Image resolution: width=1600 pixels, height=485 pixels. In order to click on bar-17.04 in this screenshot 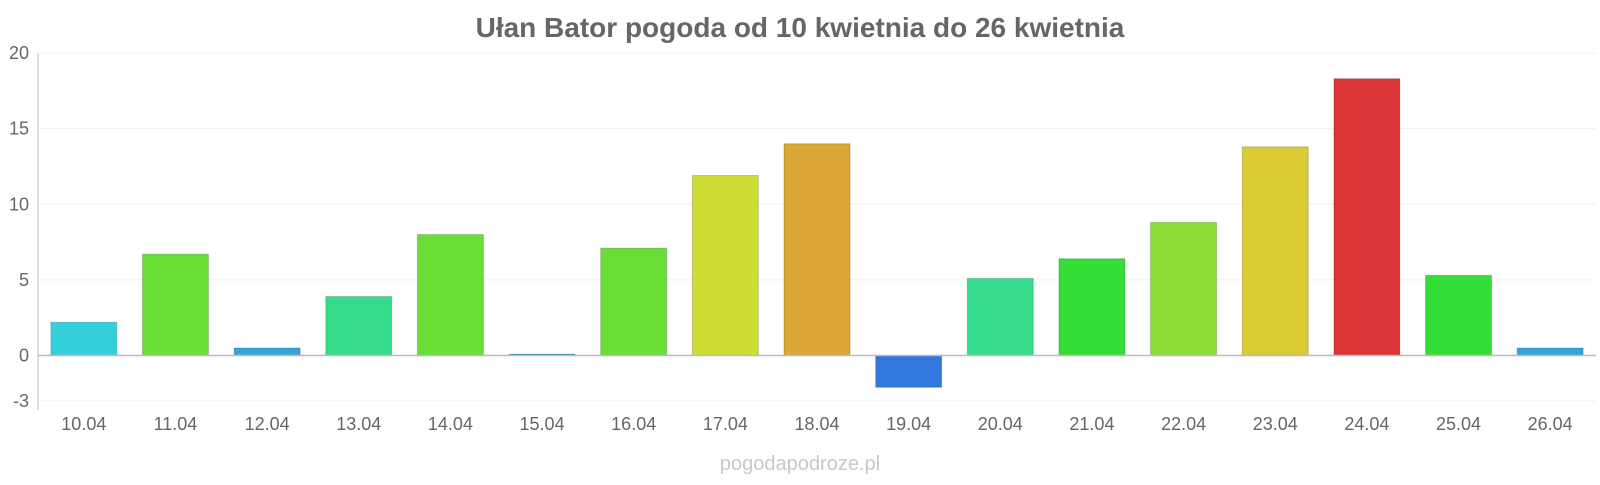, I will do `click(725, 266)`.